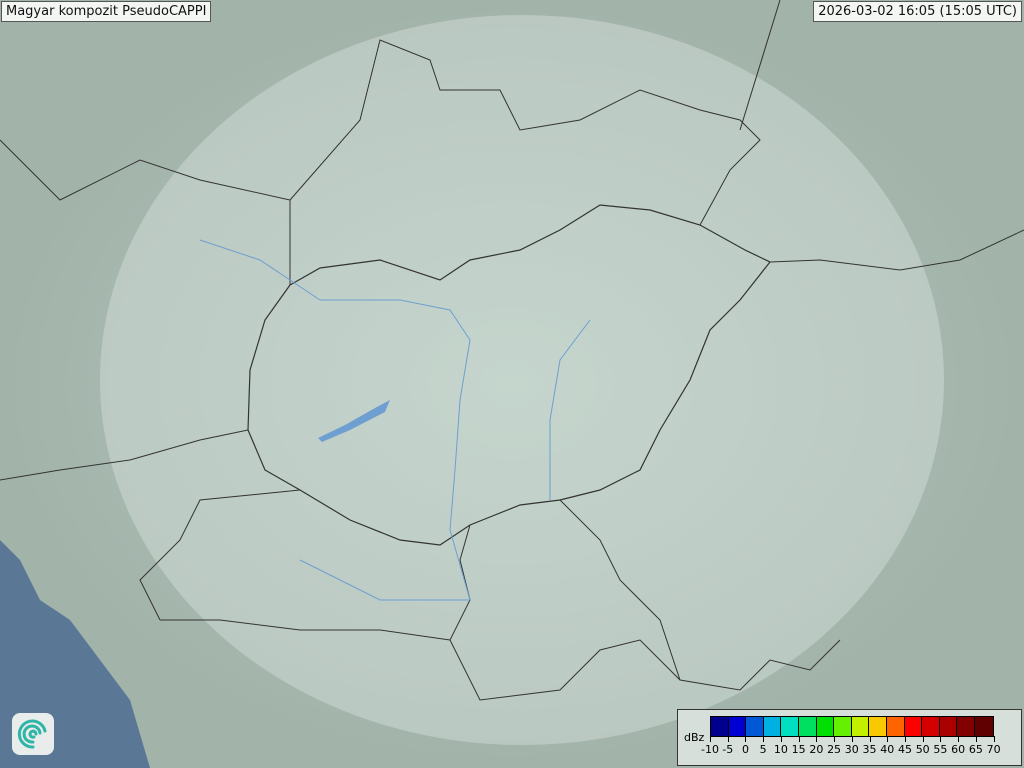 This screenshot has height=768, width=1024. I want to click on legend-tick-label: 45, so click(904, 749).